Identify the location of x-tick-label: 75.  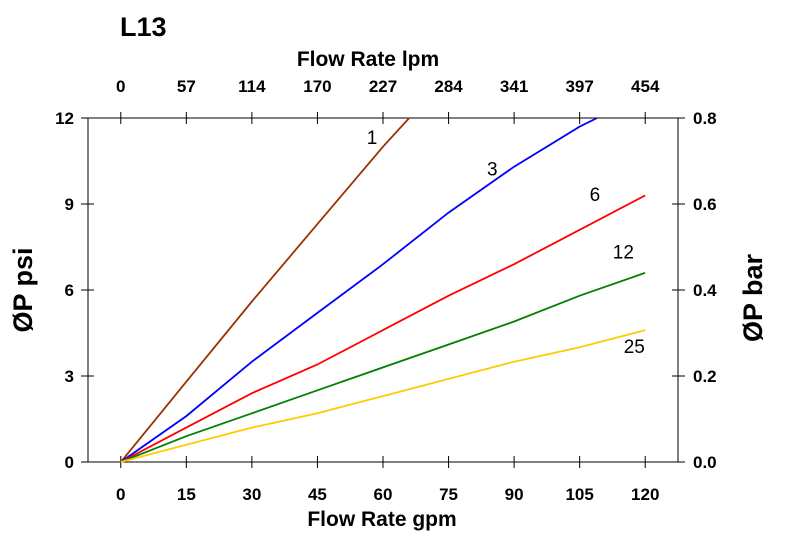
(448, 494).